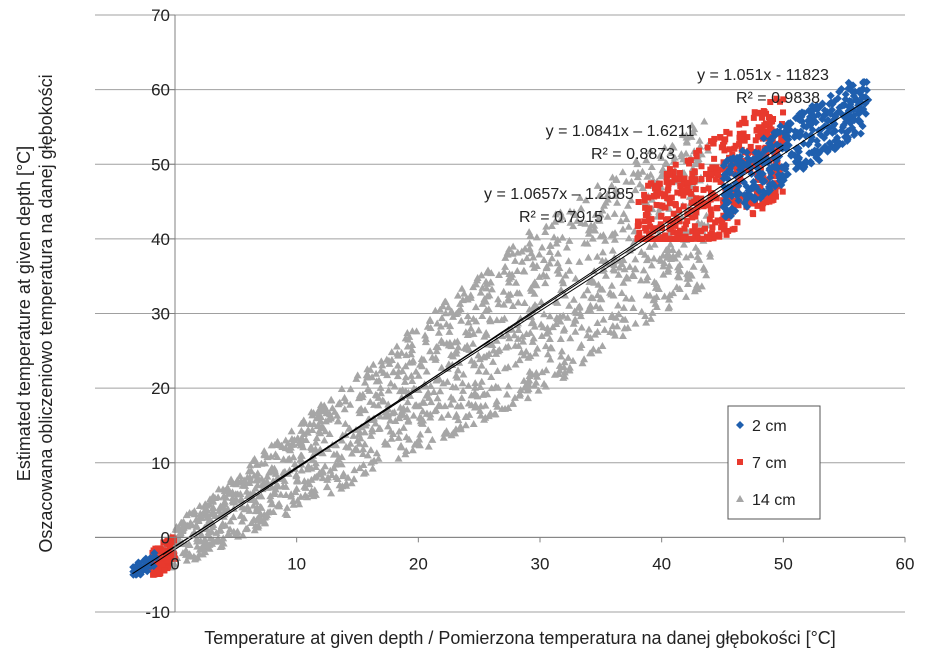  What do you see at coordinates (160, 15) in the screenshot?
I see `y-tick-label: 70` at bounding box center [160, 15].